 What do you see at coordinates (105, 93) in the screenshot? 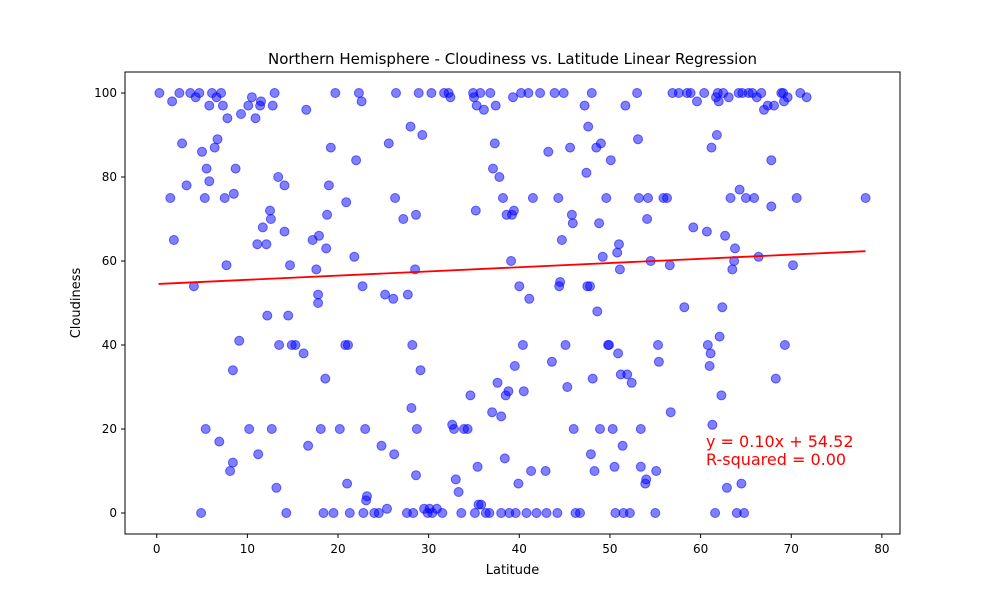
I see `y-tick-label: 100` at bounding box center [105, 93].